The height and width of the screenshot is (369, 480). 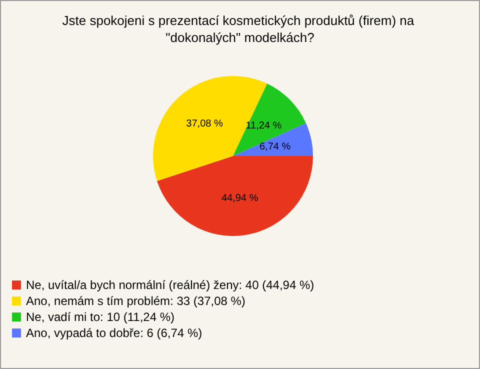 What do you see at coordinates (275, 146) in the screenshot?
I see `data-label: 6,74 %` at bounding box center [275, 146].